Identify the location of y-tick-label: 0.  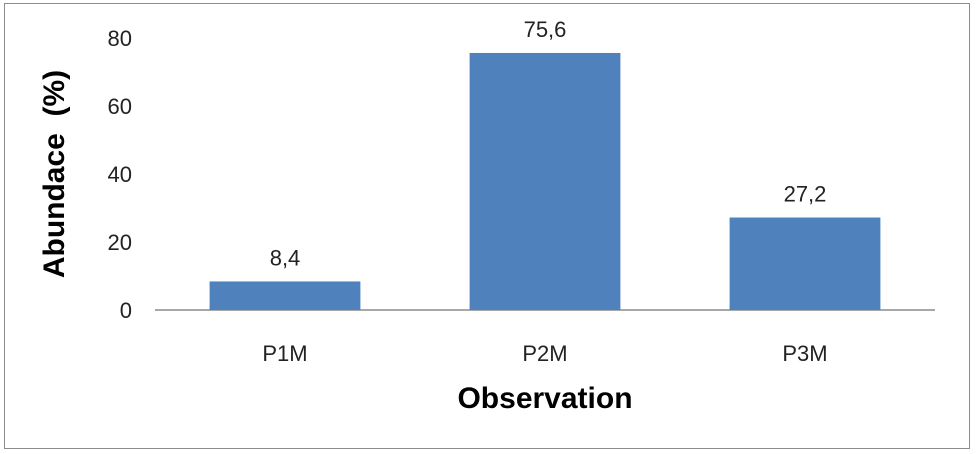
(126, 310).